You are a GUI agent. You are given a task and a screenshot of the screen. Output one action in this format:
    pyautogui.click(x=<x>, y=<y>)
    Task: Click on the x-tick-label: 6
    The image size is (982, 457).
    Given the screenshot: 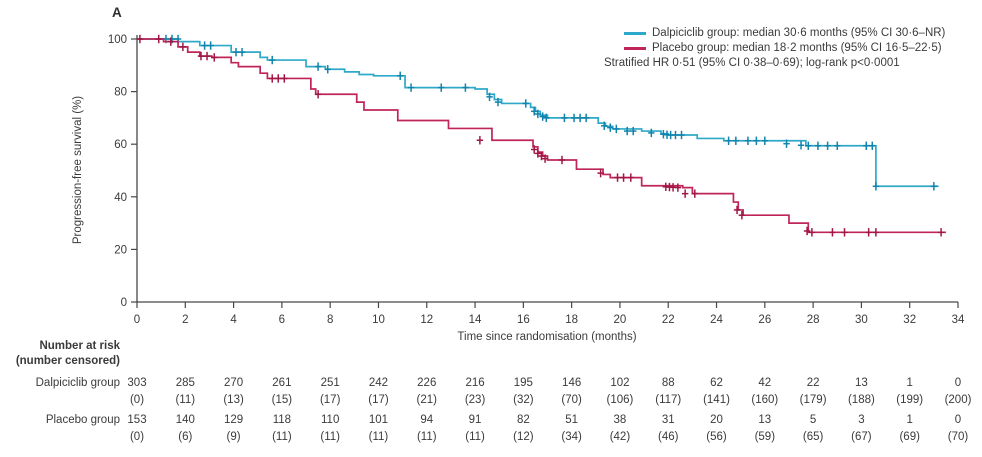 What is the action you would take?
    pyautogui.click(x=282, y=320)
    